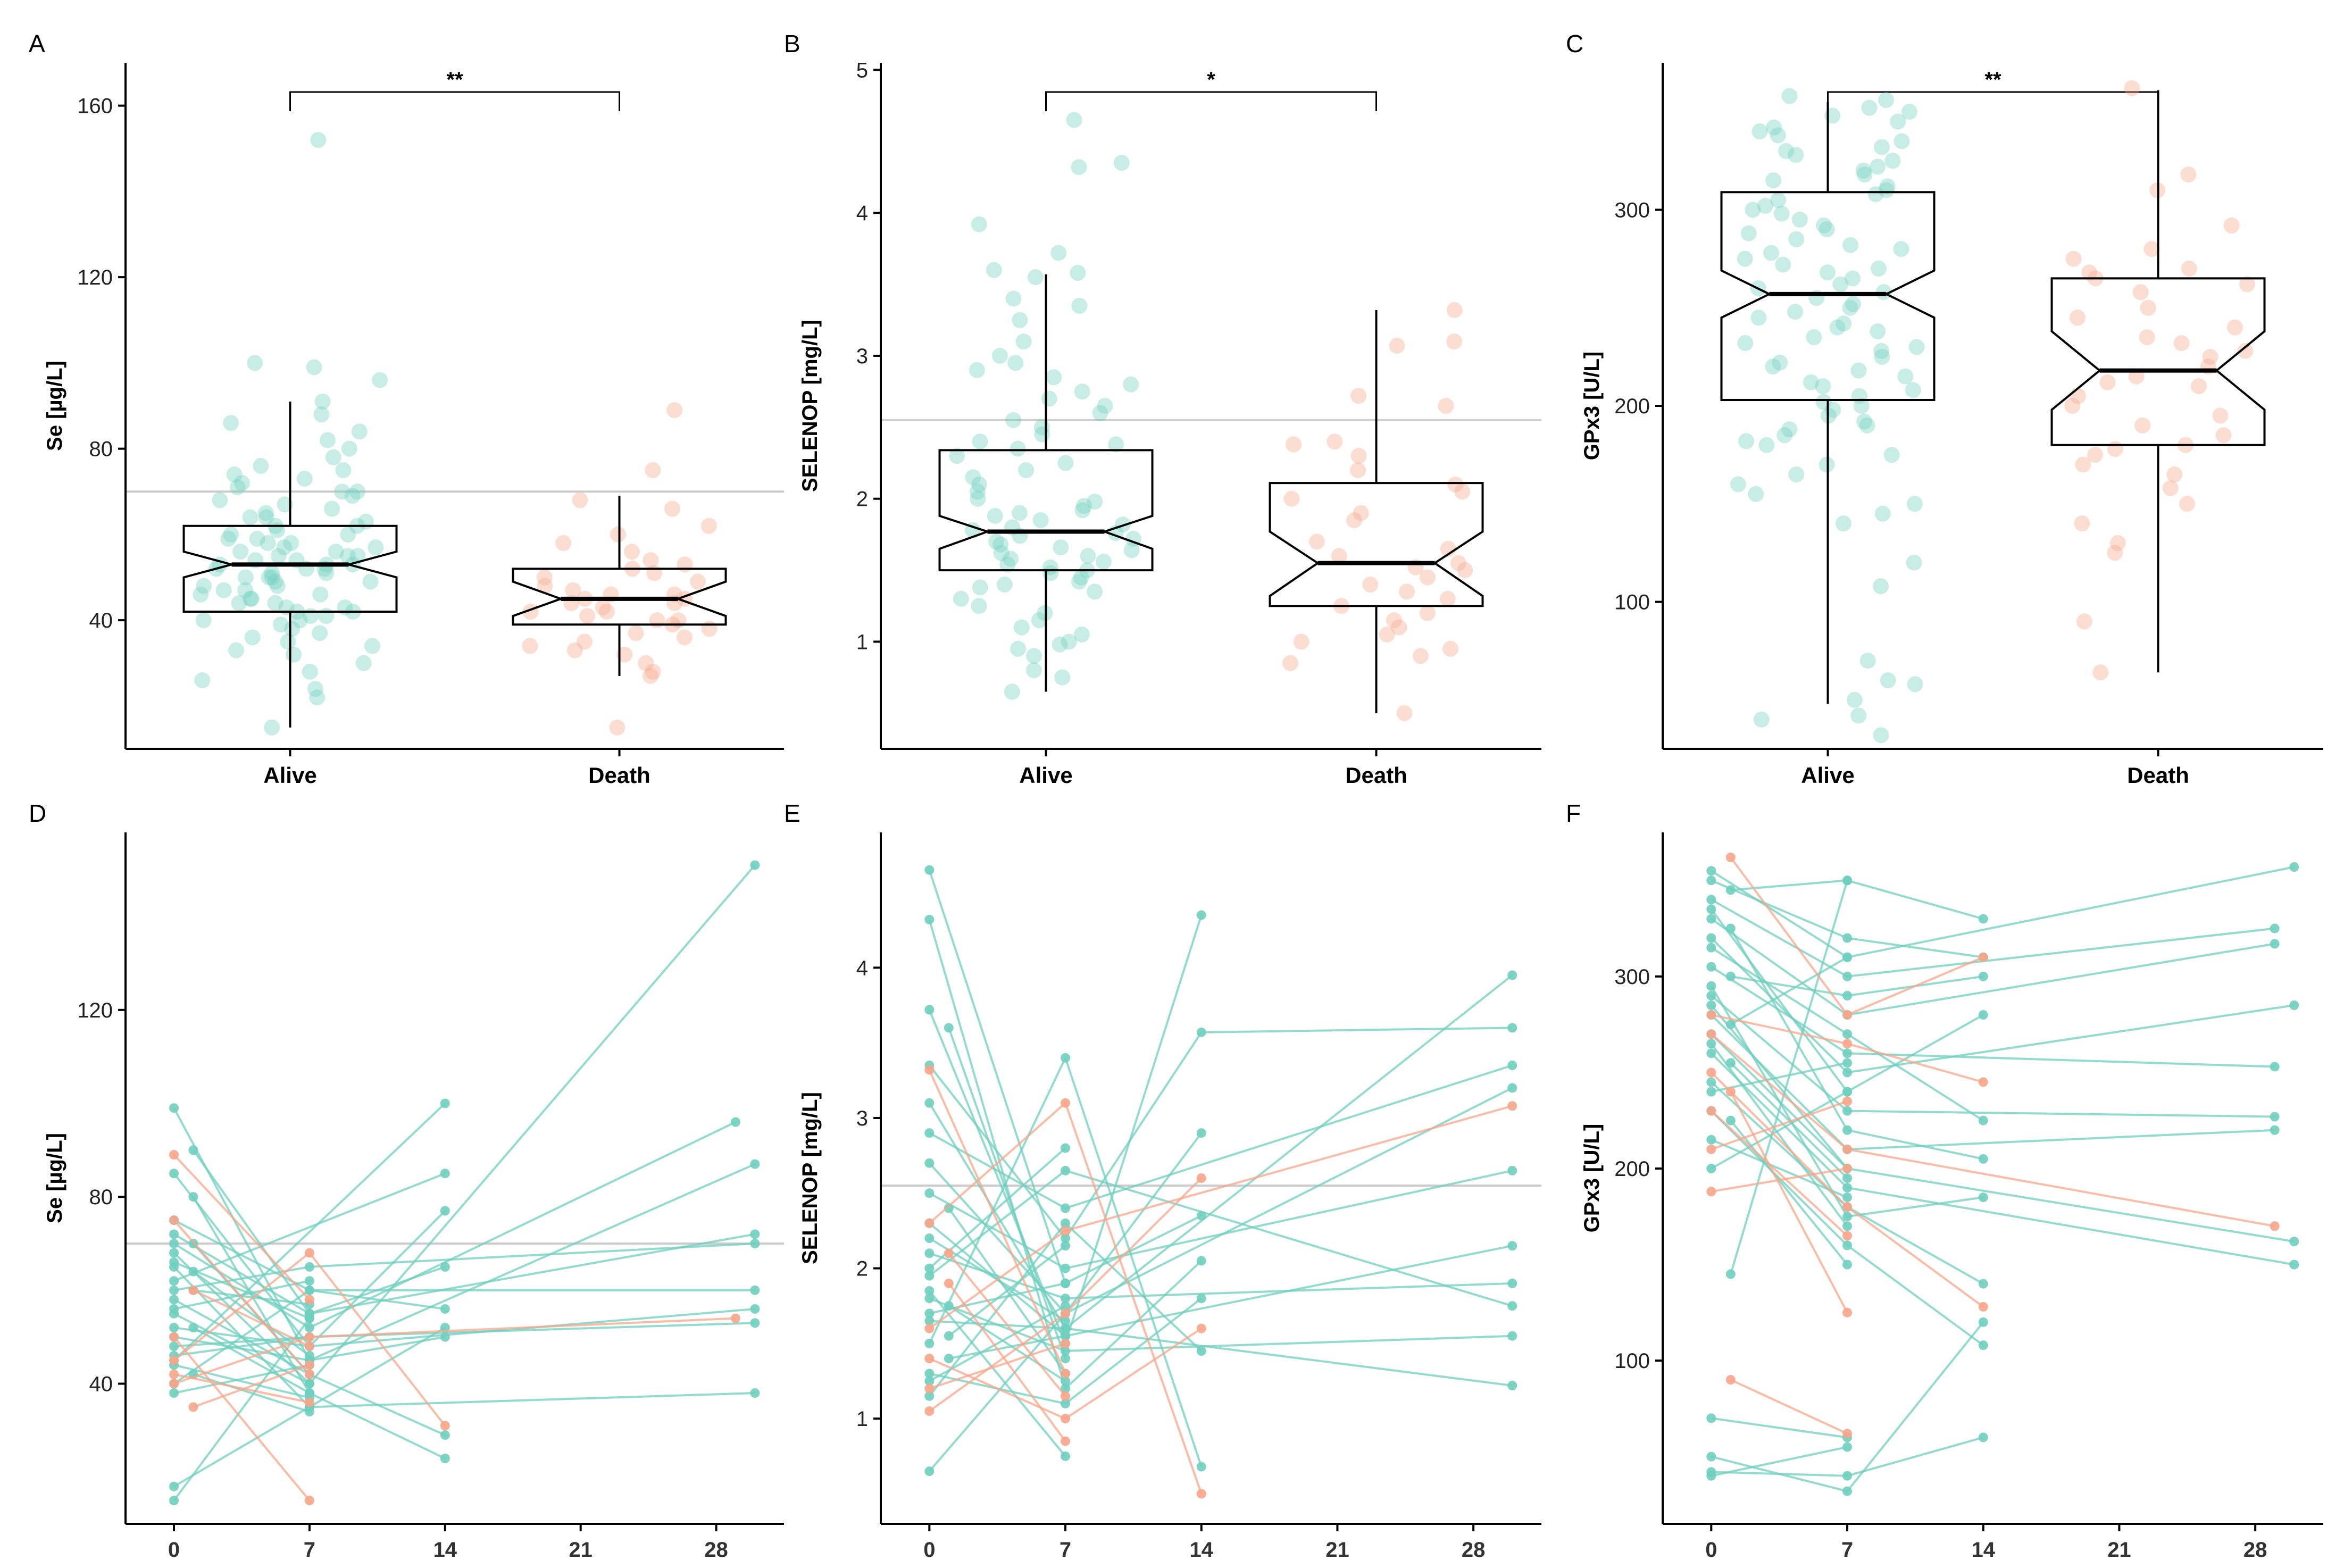 Image resolution: width=2352 pixels, height=1568 pixels. What do you see at coordinates (1632, 406) in the screenshot?
I see `y-tick-label: 200` at bounding box center [1632, 406].